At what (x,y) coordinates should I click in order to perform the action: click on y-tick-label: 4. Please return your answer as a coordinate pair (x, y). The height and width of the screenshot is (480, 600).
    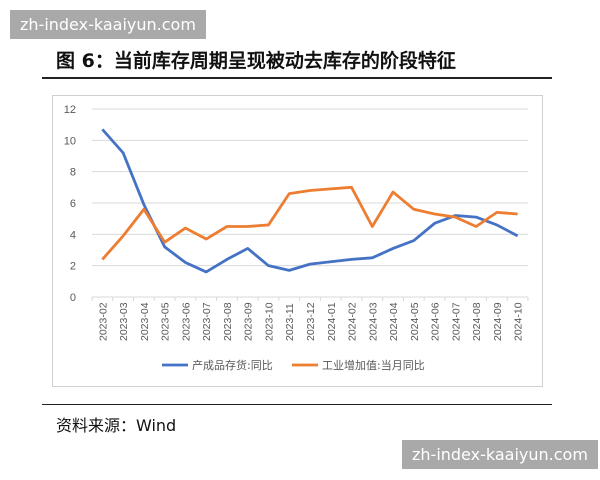
    Looking at the image, I should click on (73, 235).